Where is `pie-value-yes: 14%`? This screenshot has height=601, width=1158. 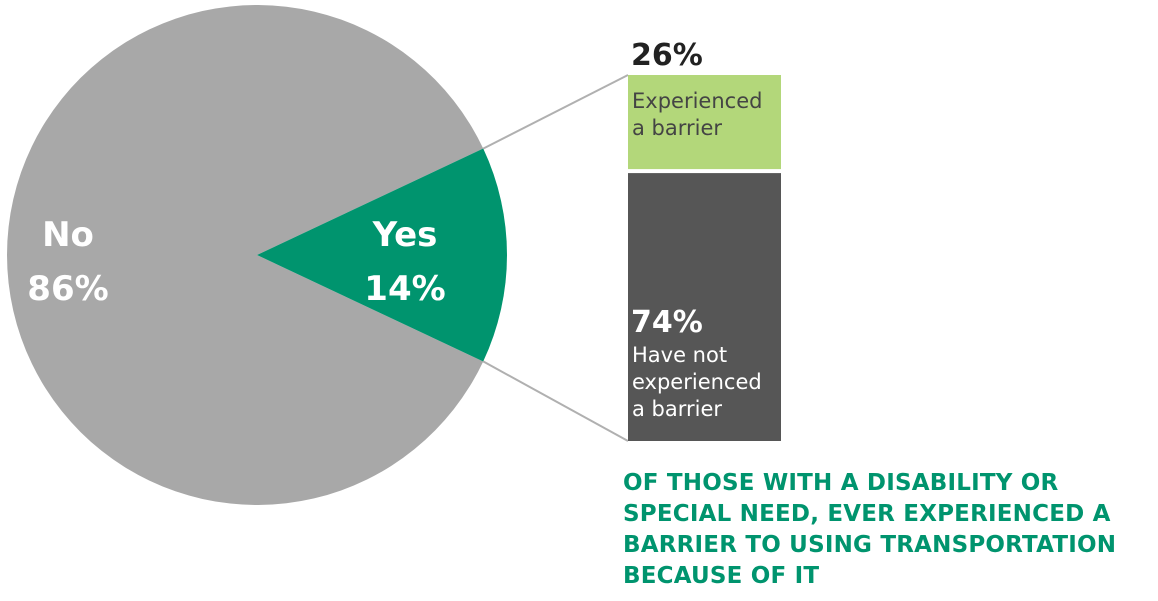 pie-value-yes: 14% is located at coordinates (404, 289).